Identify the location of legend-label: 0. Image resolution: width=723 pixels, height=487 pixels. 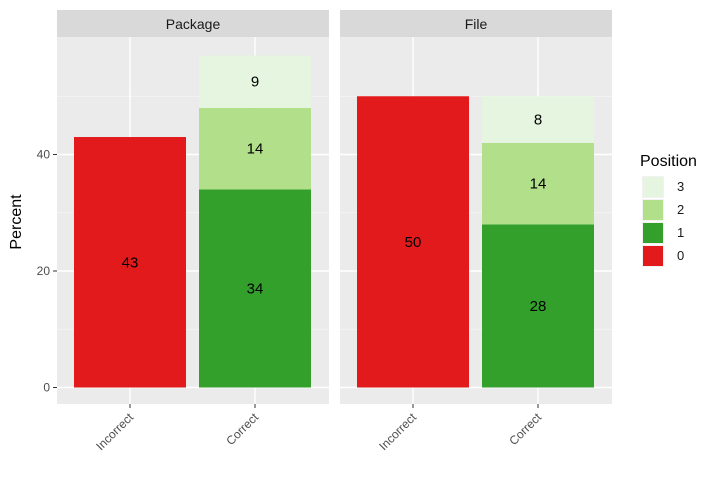
(680, 255).